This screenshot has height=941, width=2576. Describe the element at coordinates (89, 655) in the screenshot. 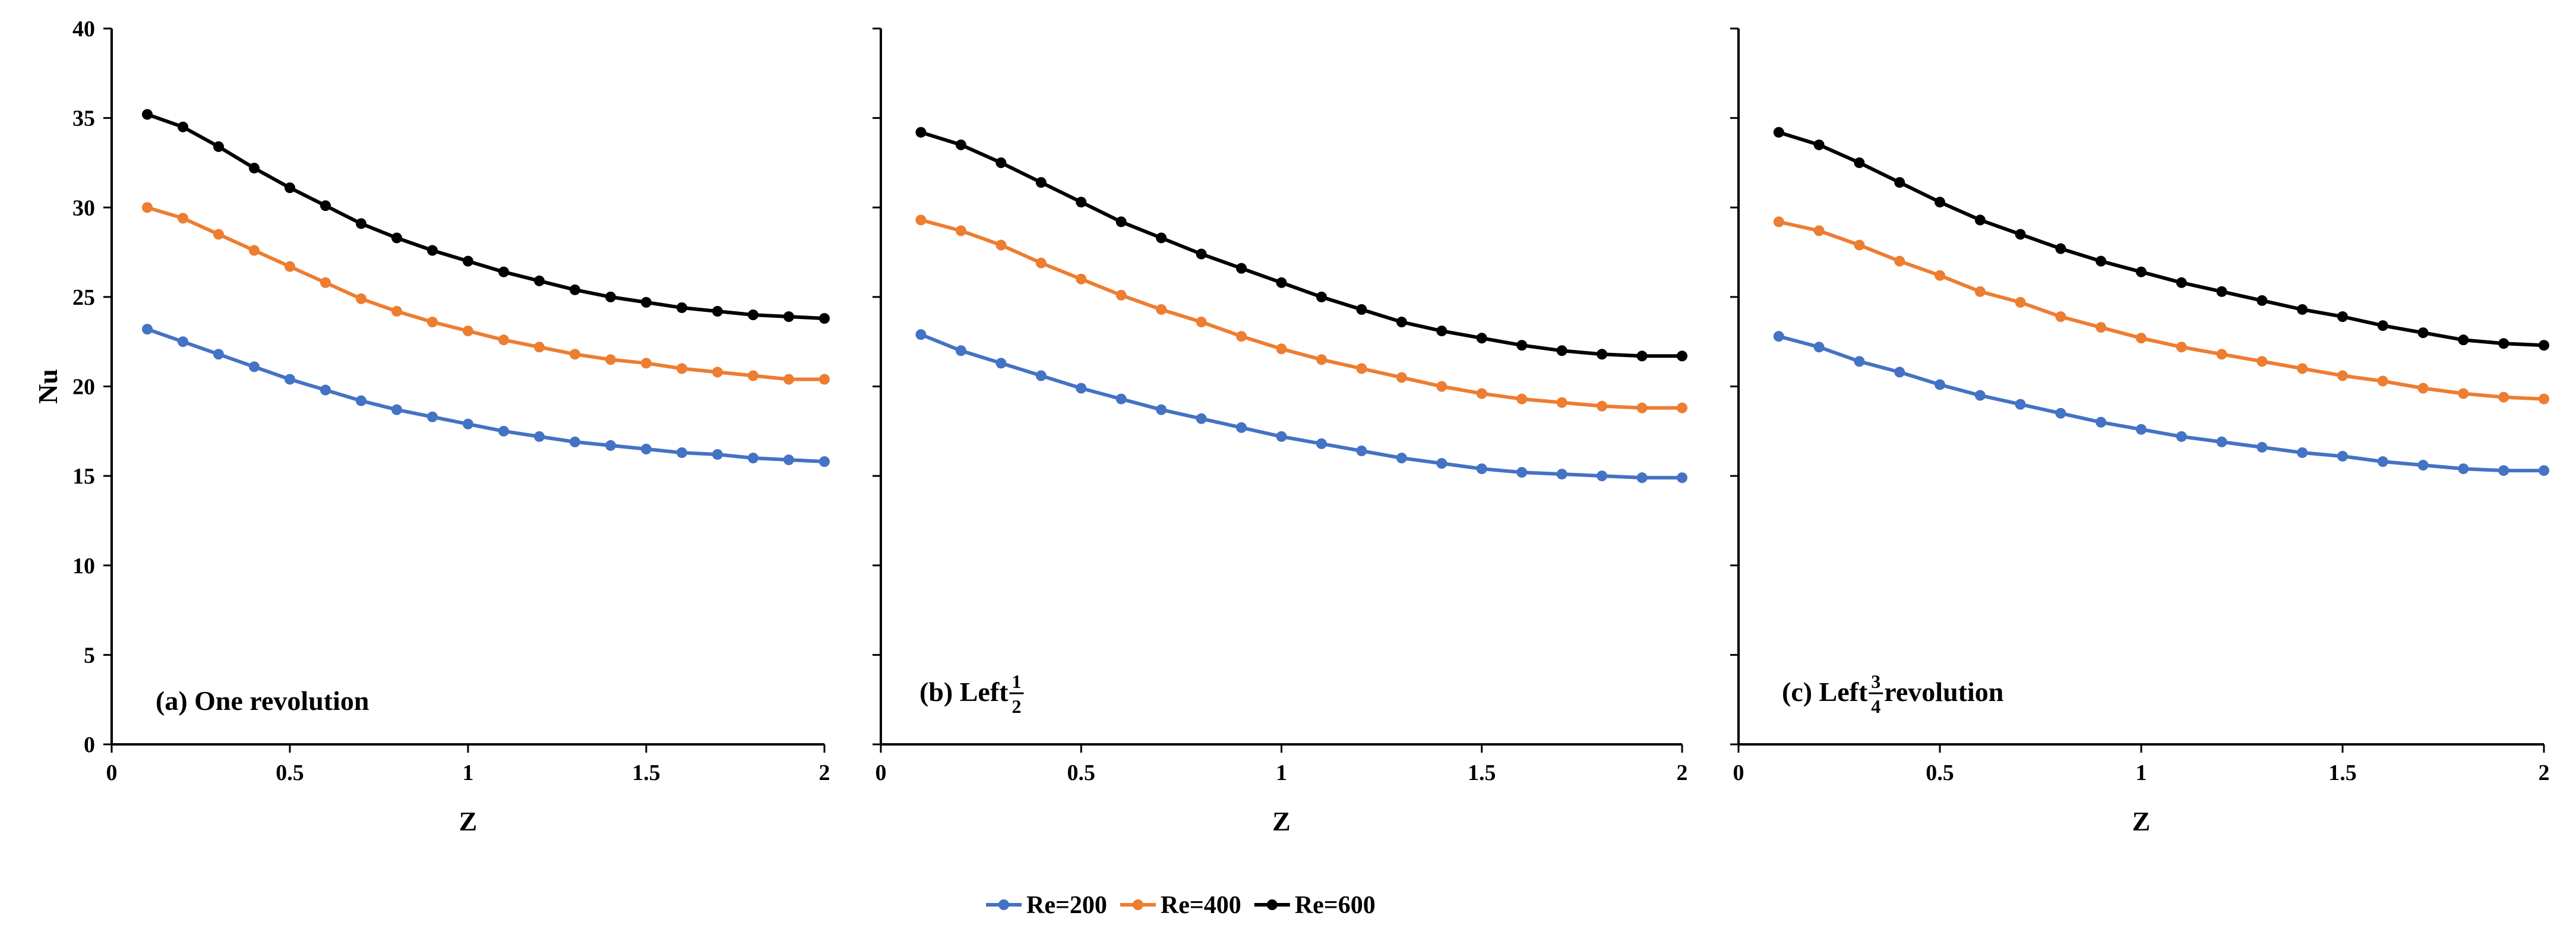

I see `y-tick-label: 5` at that location.